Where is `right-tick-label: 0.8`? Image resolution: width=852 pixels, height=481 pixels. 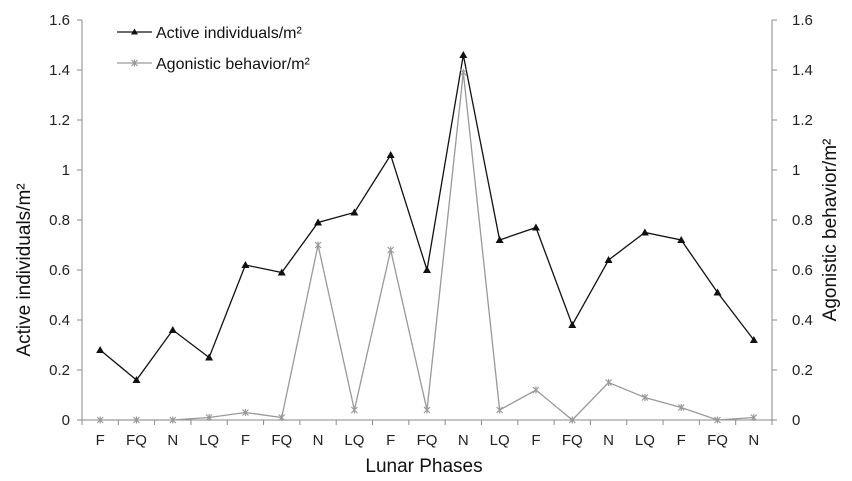 right-tick-label: 0.8 is located at coordinates (802, 220).